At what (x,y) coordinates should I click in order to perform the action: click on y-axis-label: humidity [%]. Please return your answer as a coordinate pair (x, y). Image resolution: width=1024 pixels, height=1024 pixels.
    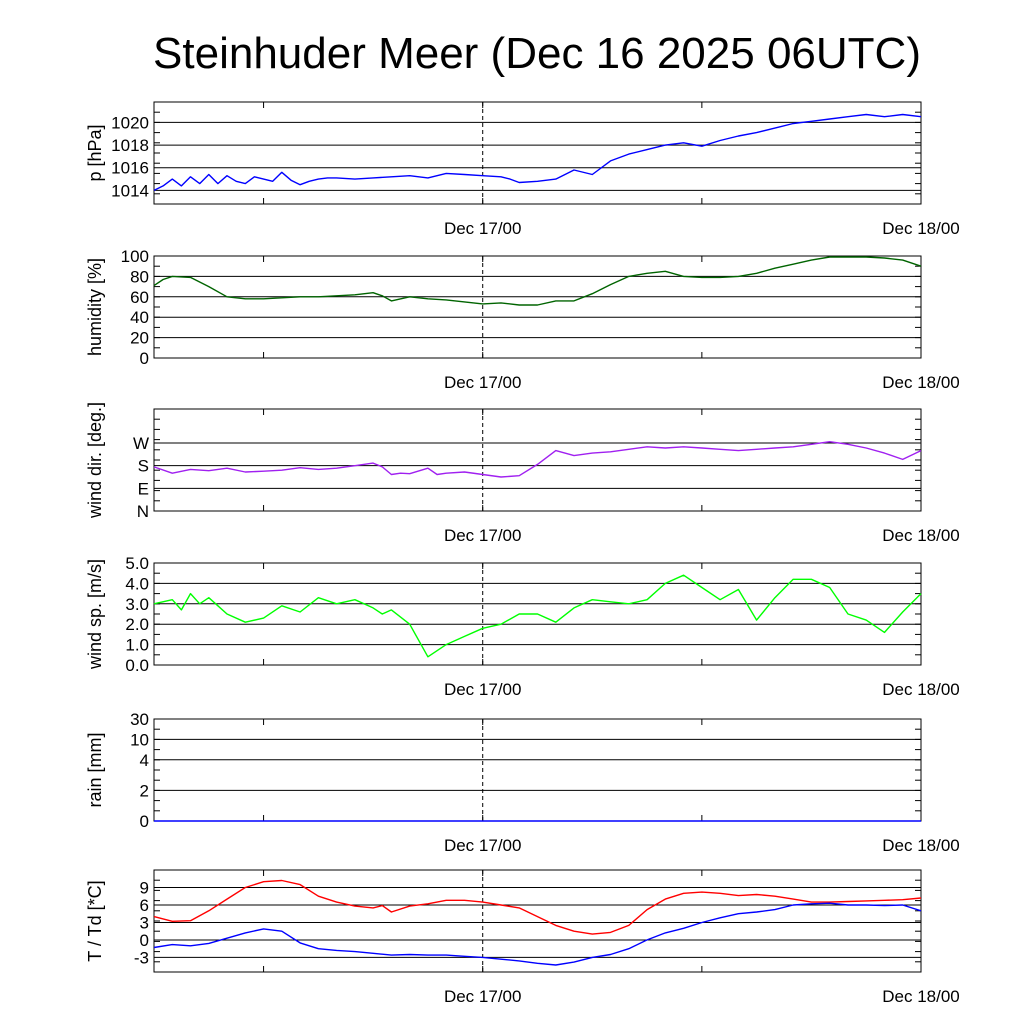
    Looking at the image, I should click on (95, 307).